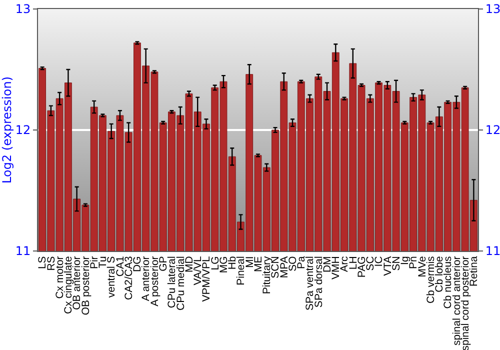 The height and width of the screenshot is (350, 500). Describe the element at coordinates (86, 286) in the screenshot. I see `x-tick-label: OB posterior` at that location.